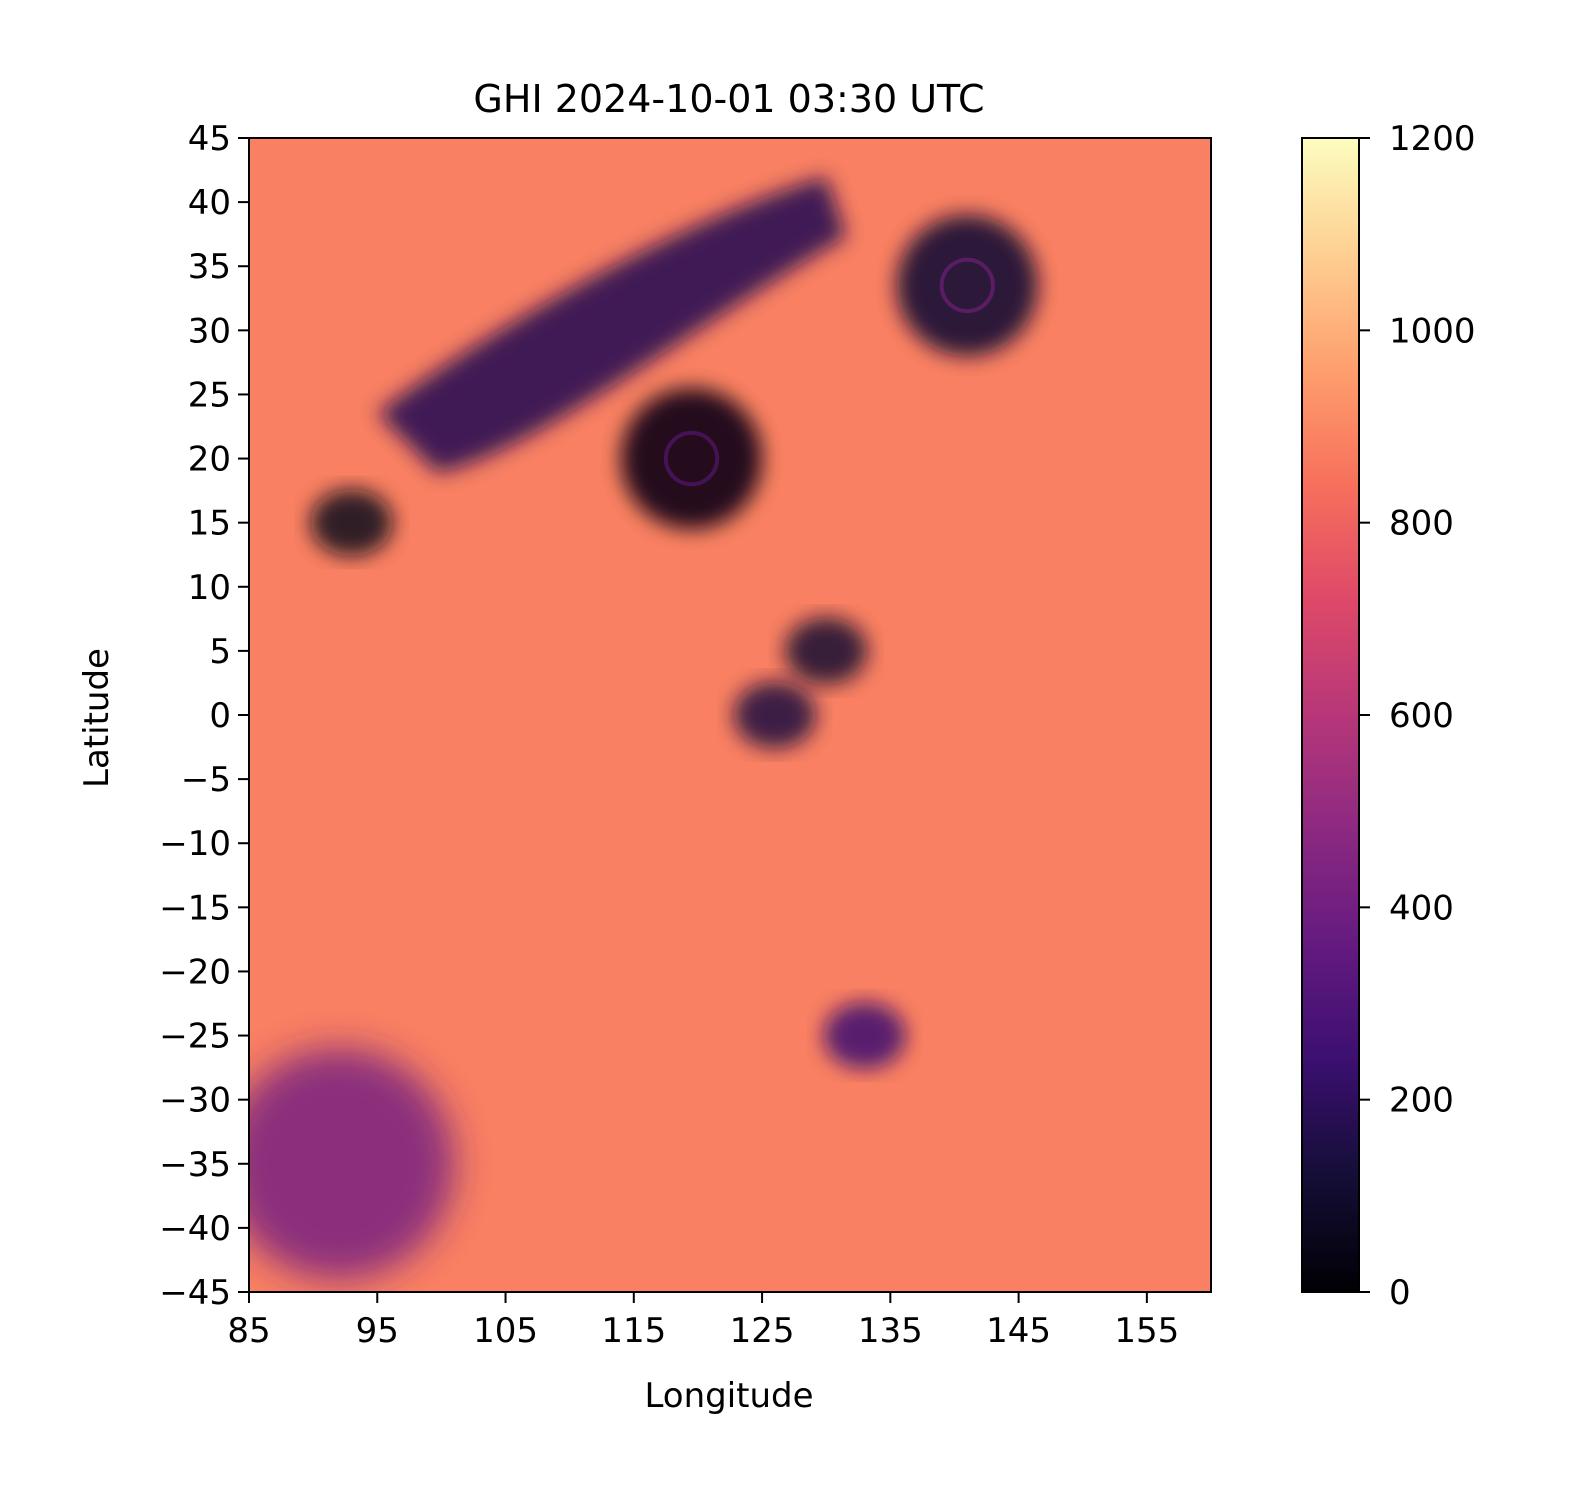 This screenshot has height=1502, width=1574. Describe the element at coordinates (505, 1331) in the screenshot. I see `x-tick-label: 105` at that location.